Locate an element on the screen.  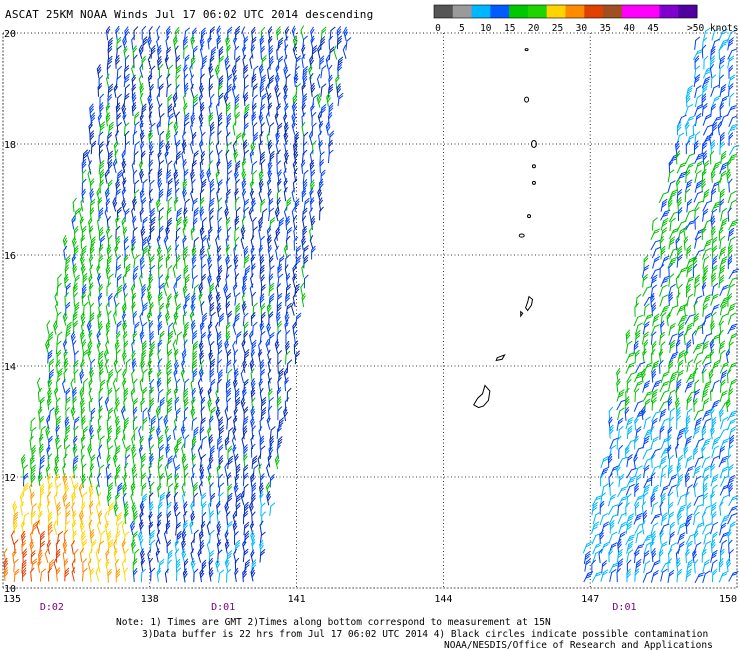
lon-label: 147 is located at coordinates (590, 599).